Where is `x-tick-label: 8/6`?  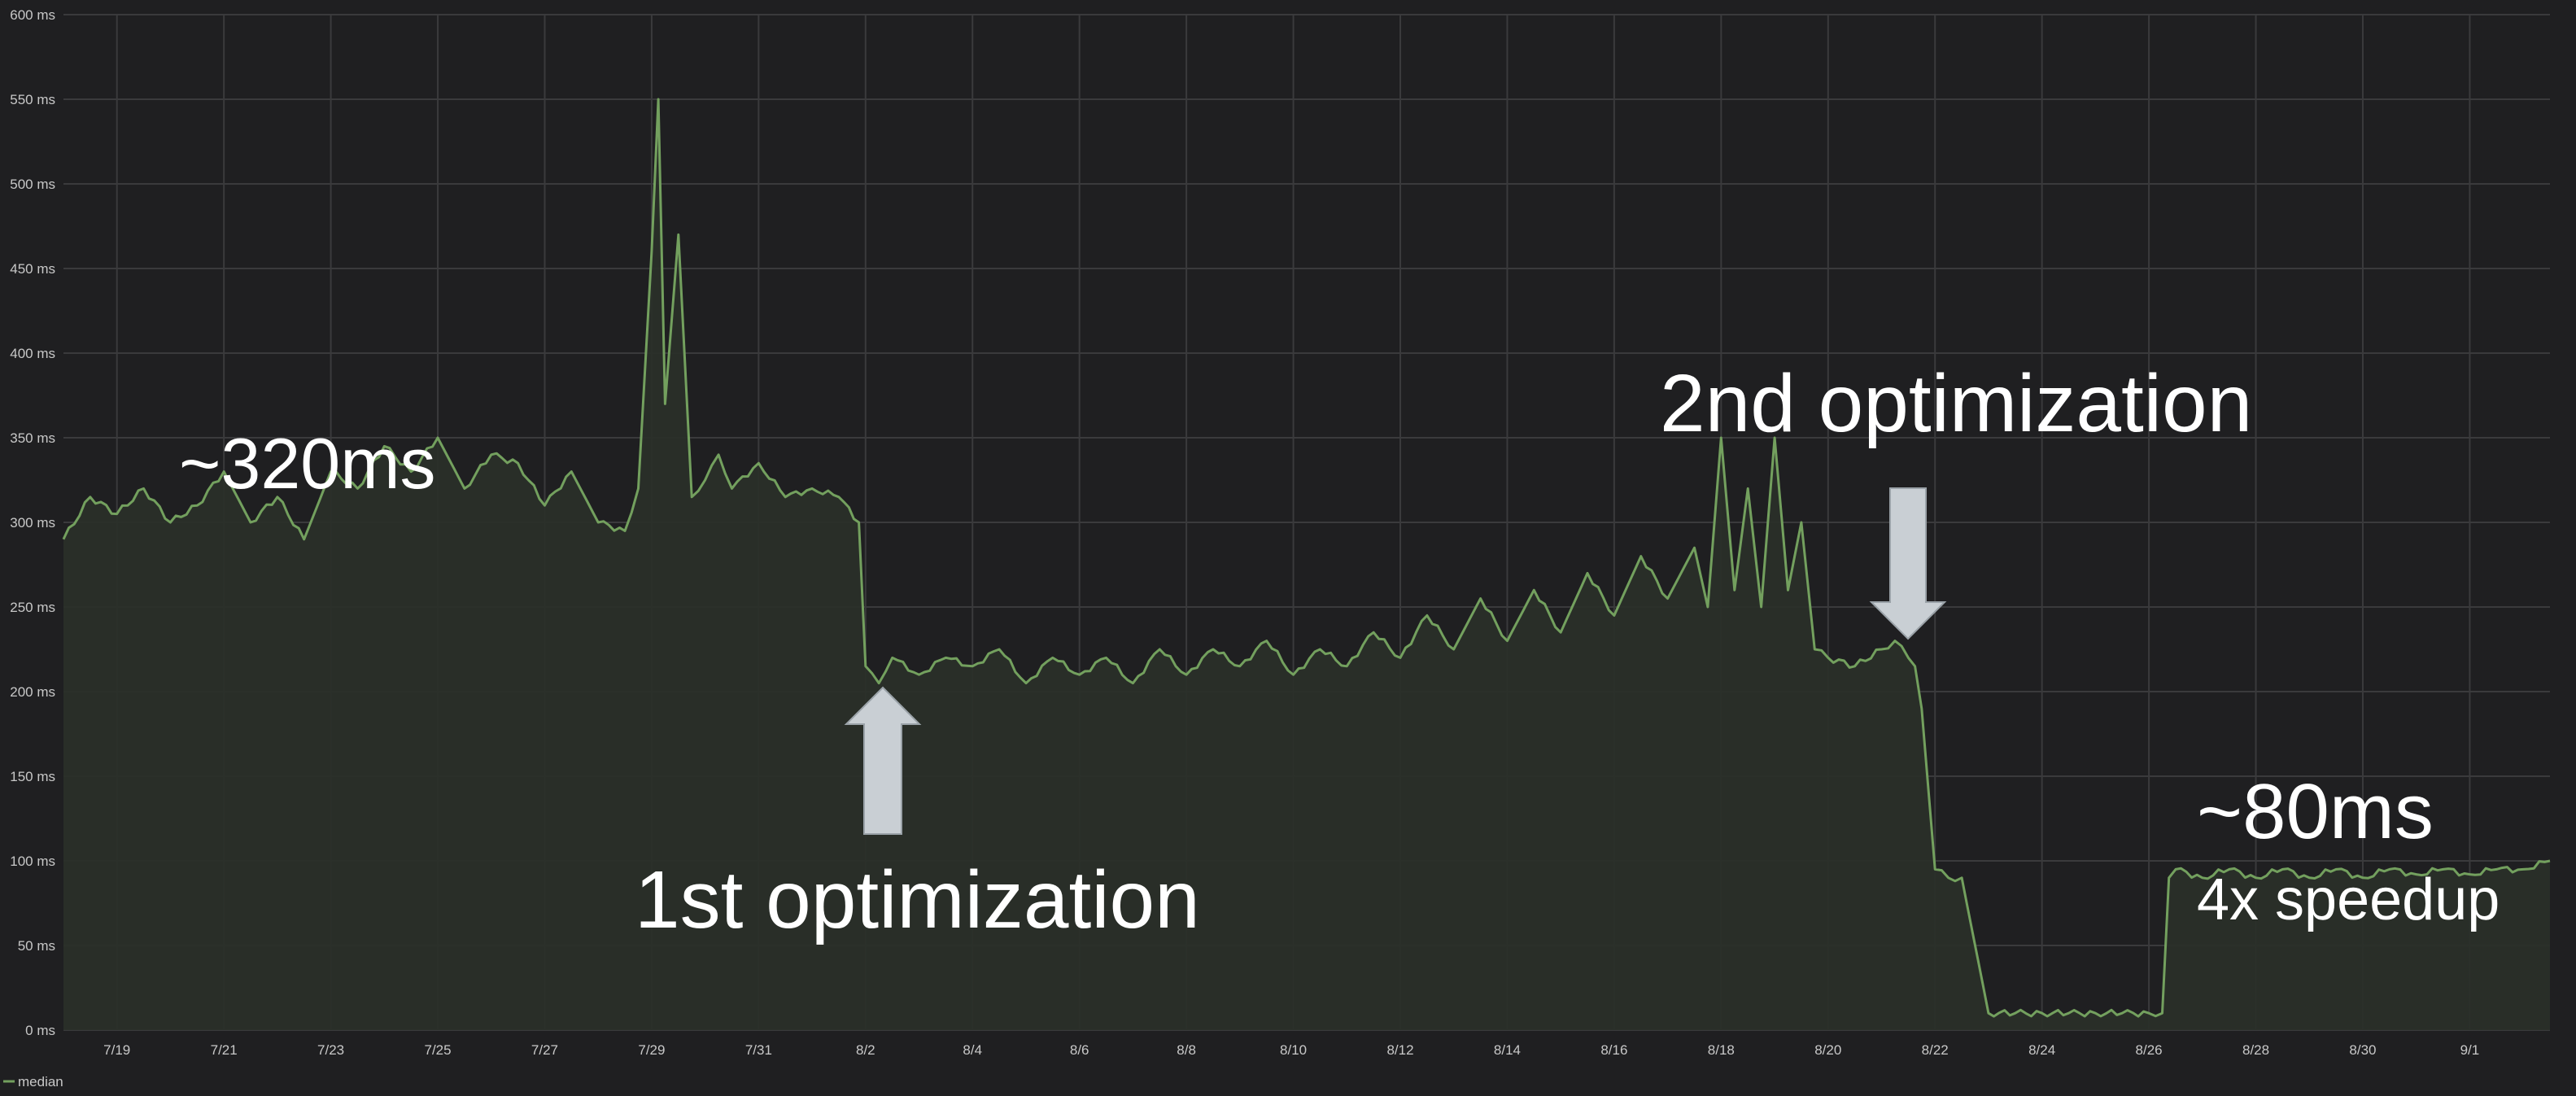
x-tick-label: 8/6 is located at coordinates (1079, 1050).